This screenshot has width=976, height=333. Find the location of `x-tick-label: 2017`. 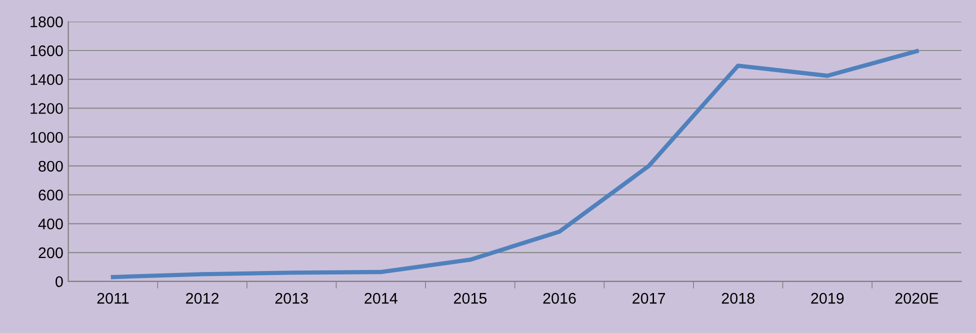

x-tick-label: 2017 is located at coordinates (649, 298).